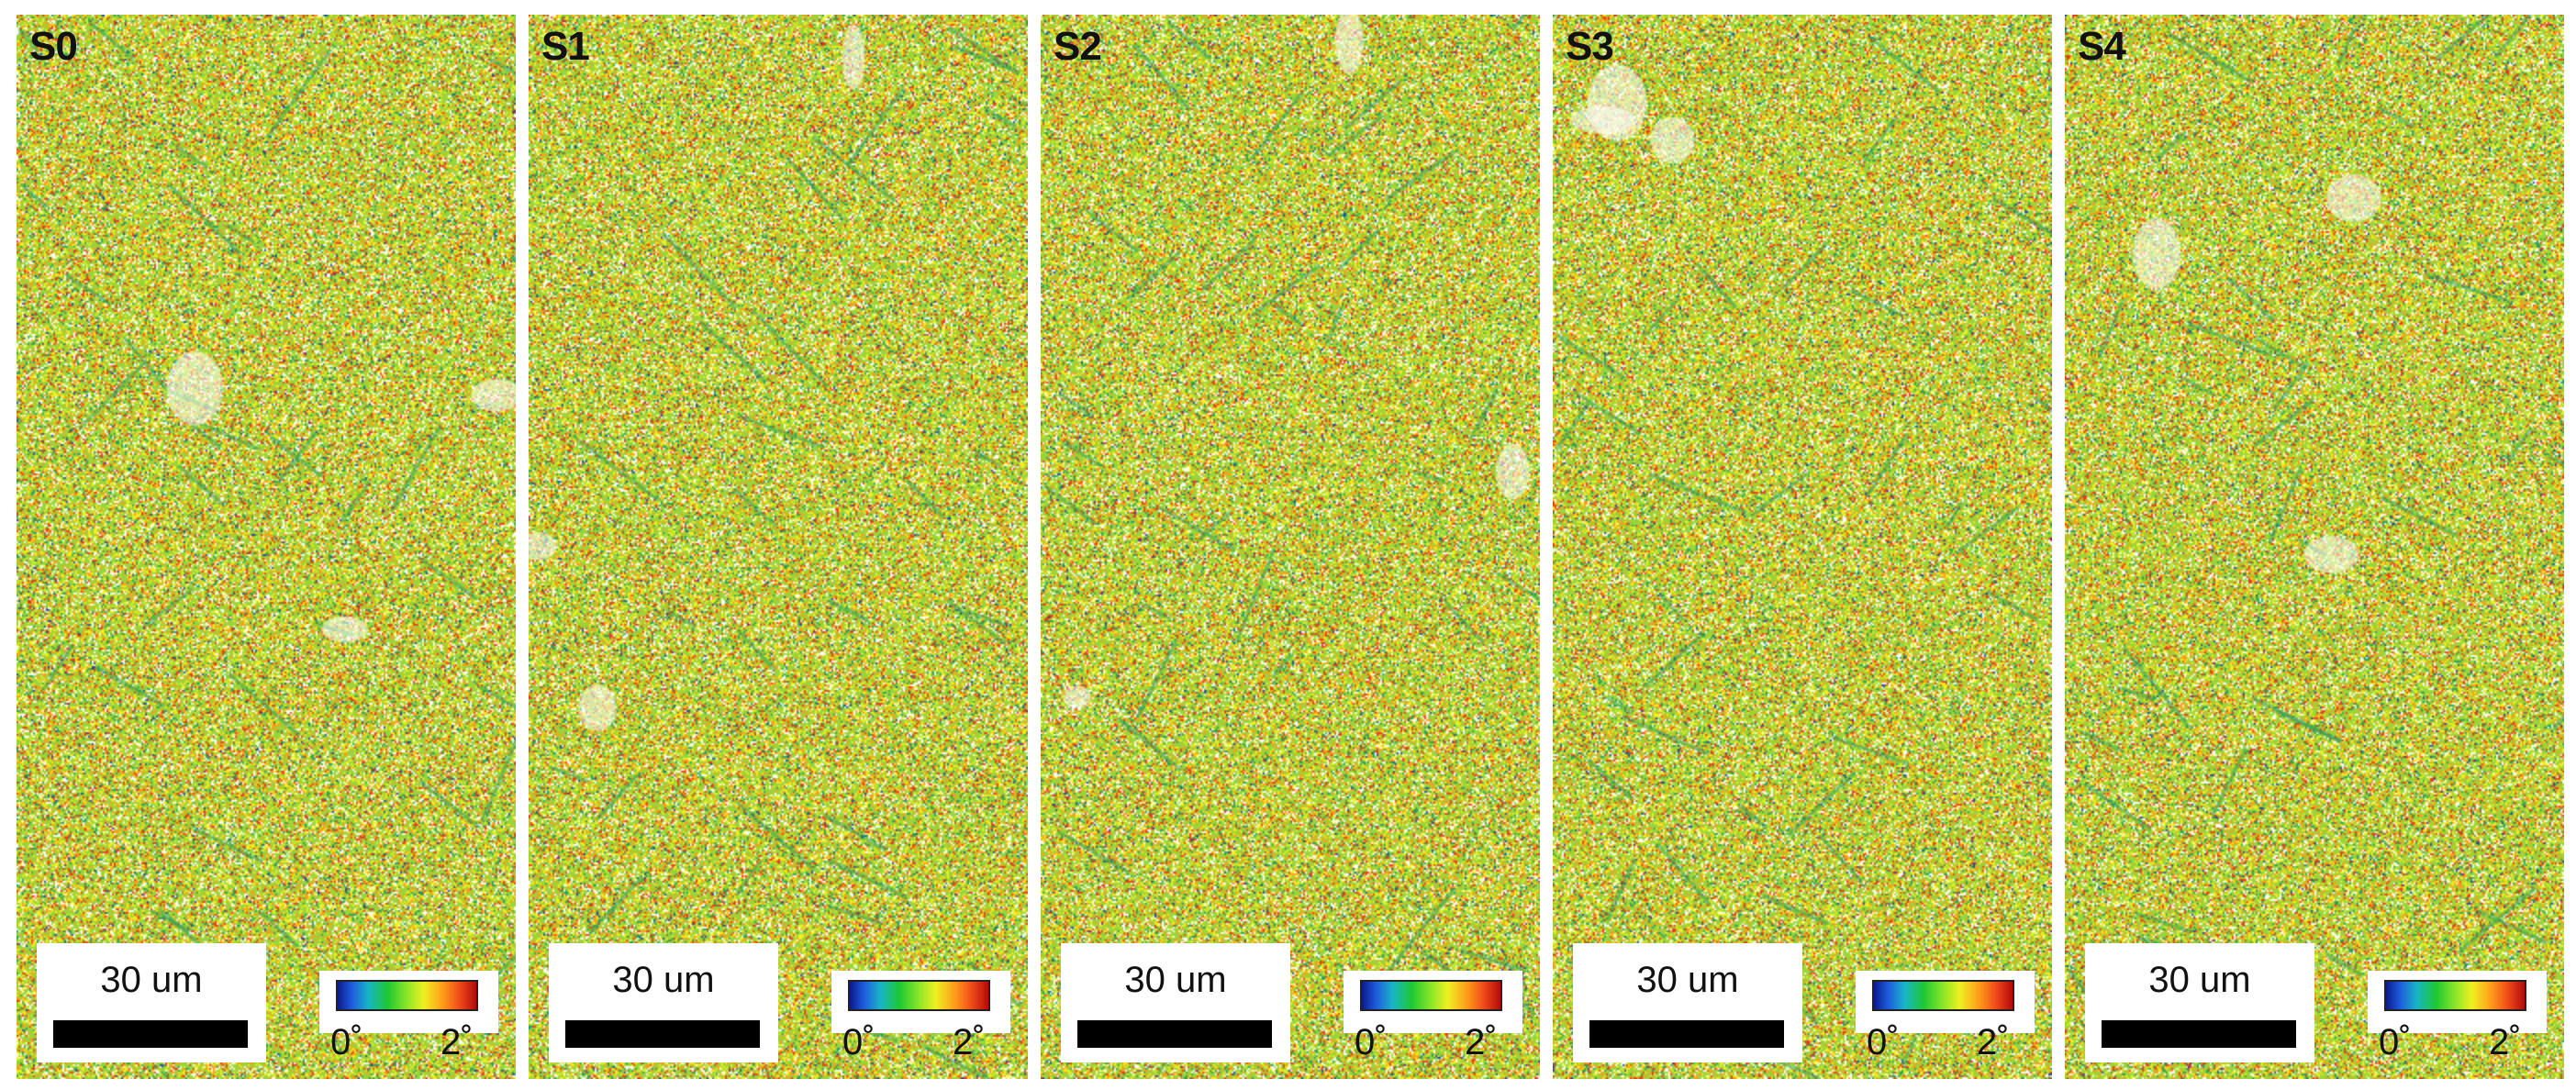 The width and height of the screenshot is (2576, 1090). Describe the element at coordinates (1590, 46) in the screenshot. I see `panel-label: S3` at that location.